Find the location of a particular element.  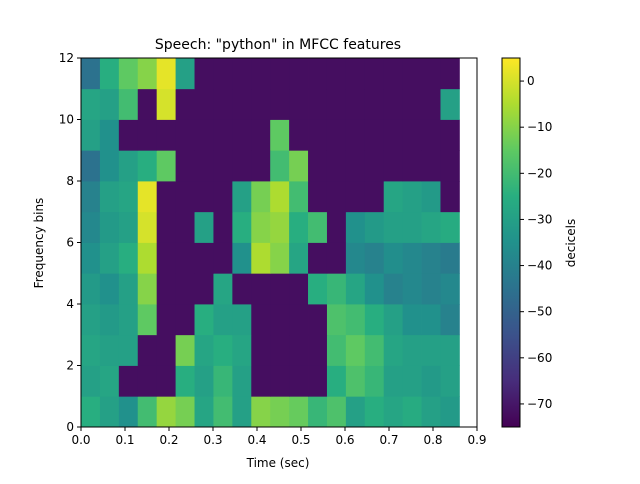

x-tick-label: 0.5 is located at coordinates (300, 440).